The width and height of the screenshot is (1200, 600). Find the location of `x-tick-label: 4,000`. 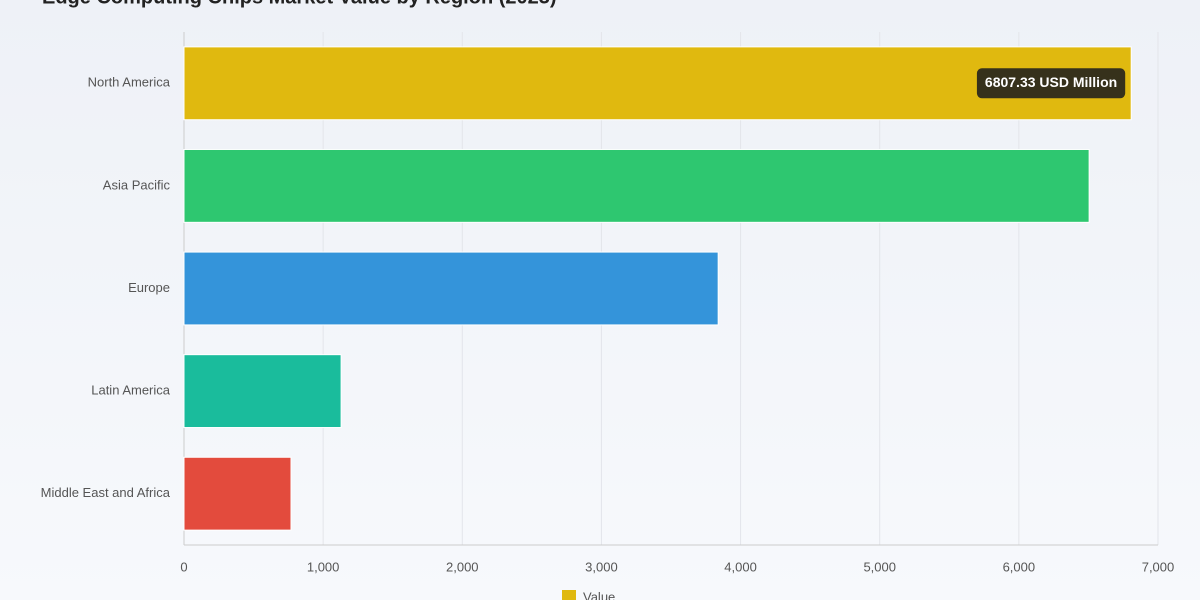

x-tick-label: 4,000 is located at coordinates (740, 566).